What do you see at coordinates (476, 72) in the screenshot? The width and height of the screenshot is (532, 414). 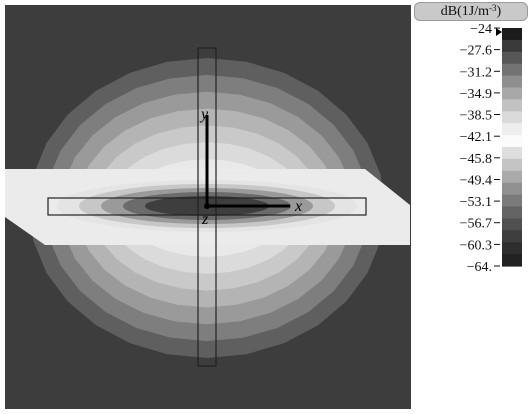 I see `colorbar-tick-label: −31.2` at bounding box center [476, 72].